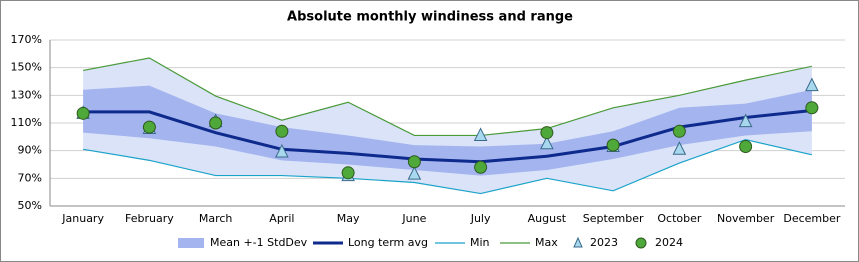  I want to click on x-tick-label: April, so click(281, 218).